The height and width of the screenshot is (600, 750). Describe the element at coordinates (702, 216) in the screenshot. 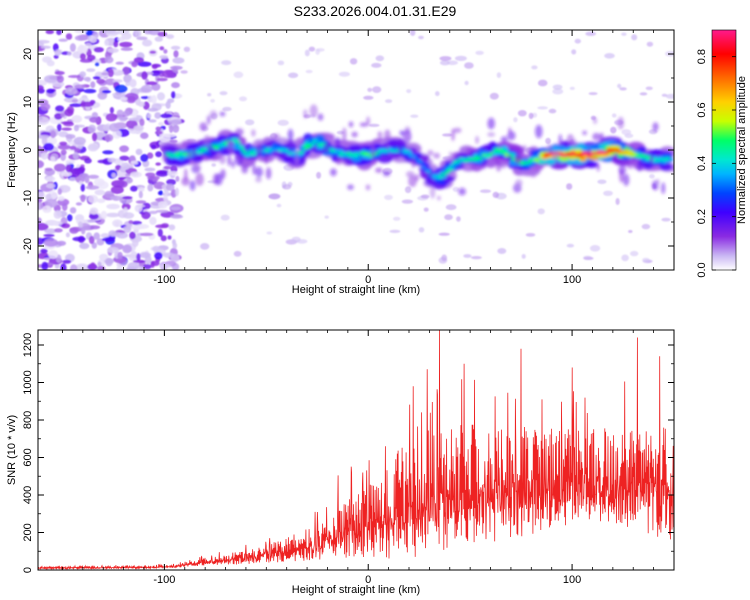

I see `colorbar-tick-label: 0.2` at that location.